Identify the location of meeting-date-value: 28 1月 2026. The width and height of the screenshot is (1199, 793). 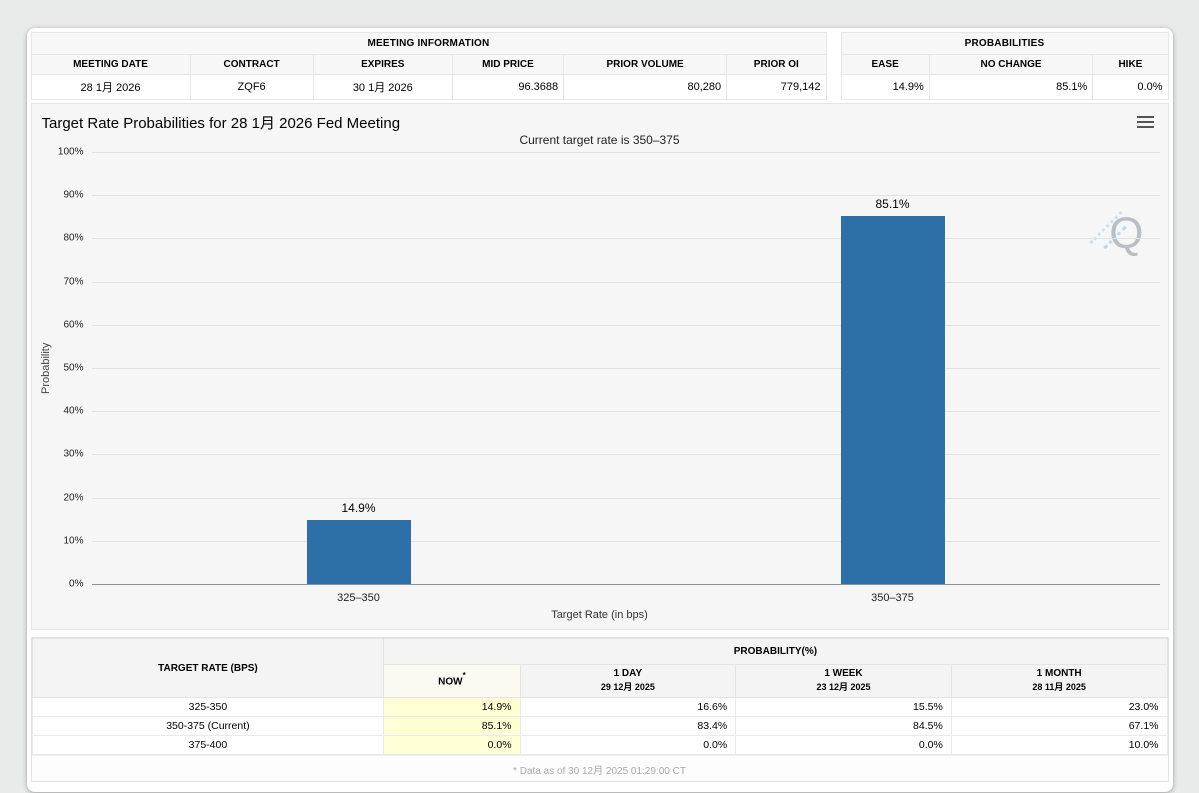
(110, 87).